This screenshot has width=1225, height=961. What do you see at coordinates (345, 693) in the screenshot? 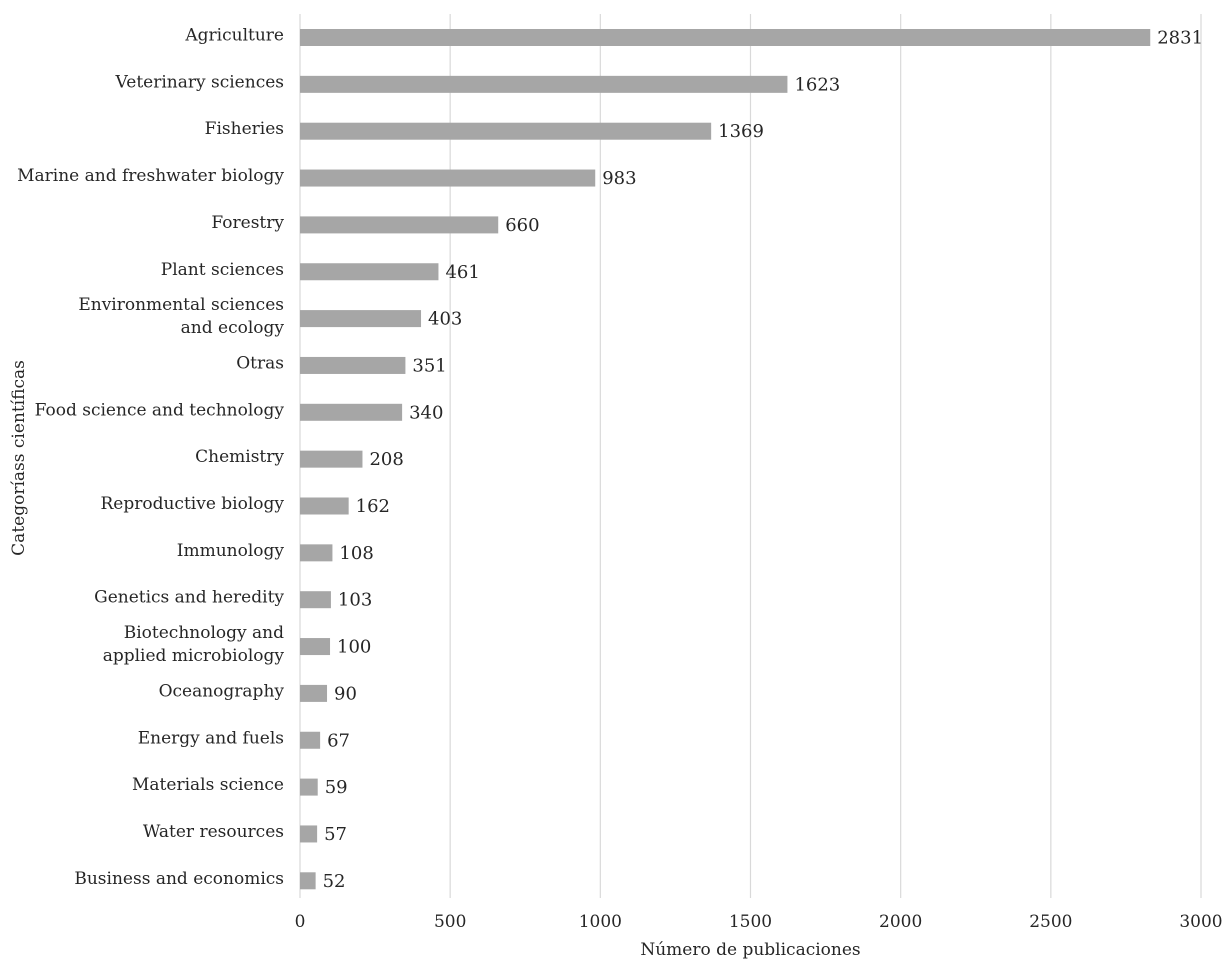
I see `data-label: 90` at bounding box center [345, 693].